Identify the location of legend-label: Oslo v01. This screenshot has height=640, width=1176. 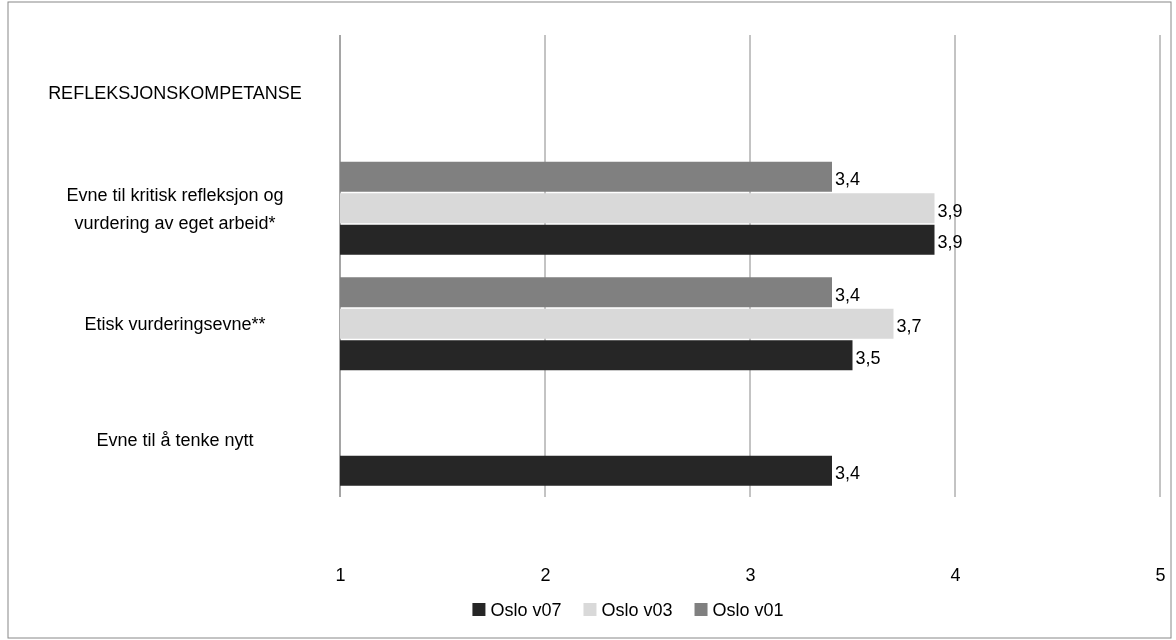
(748, 610).